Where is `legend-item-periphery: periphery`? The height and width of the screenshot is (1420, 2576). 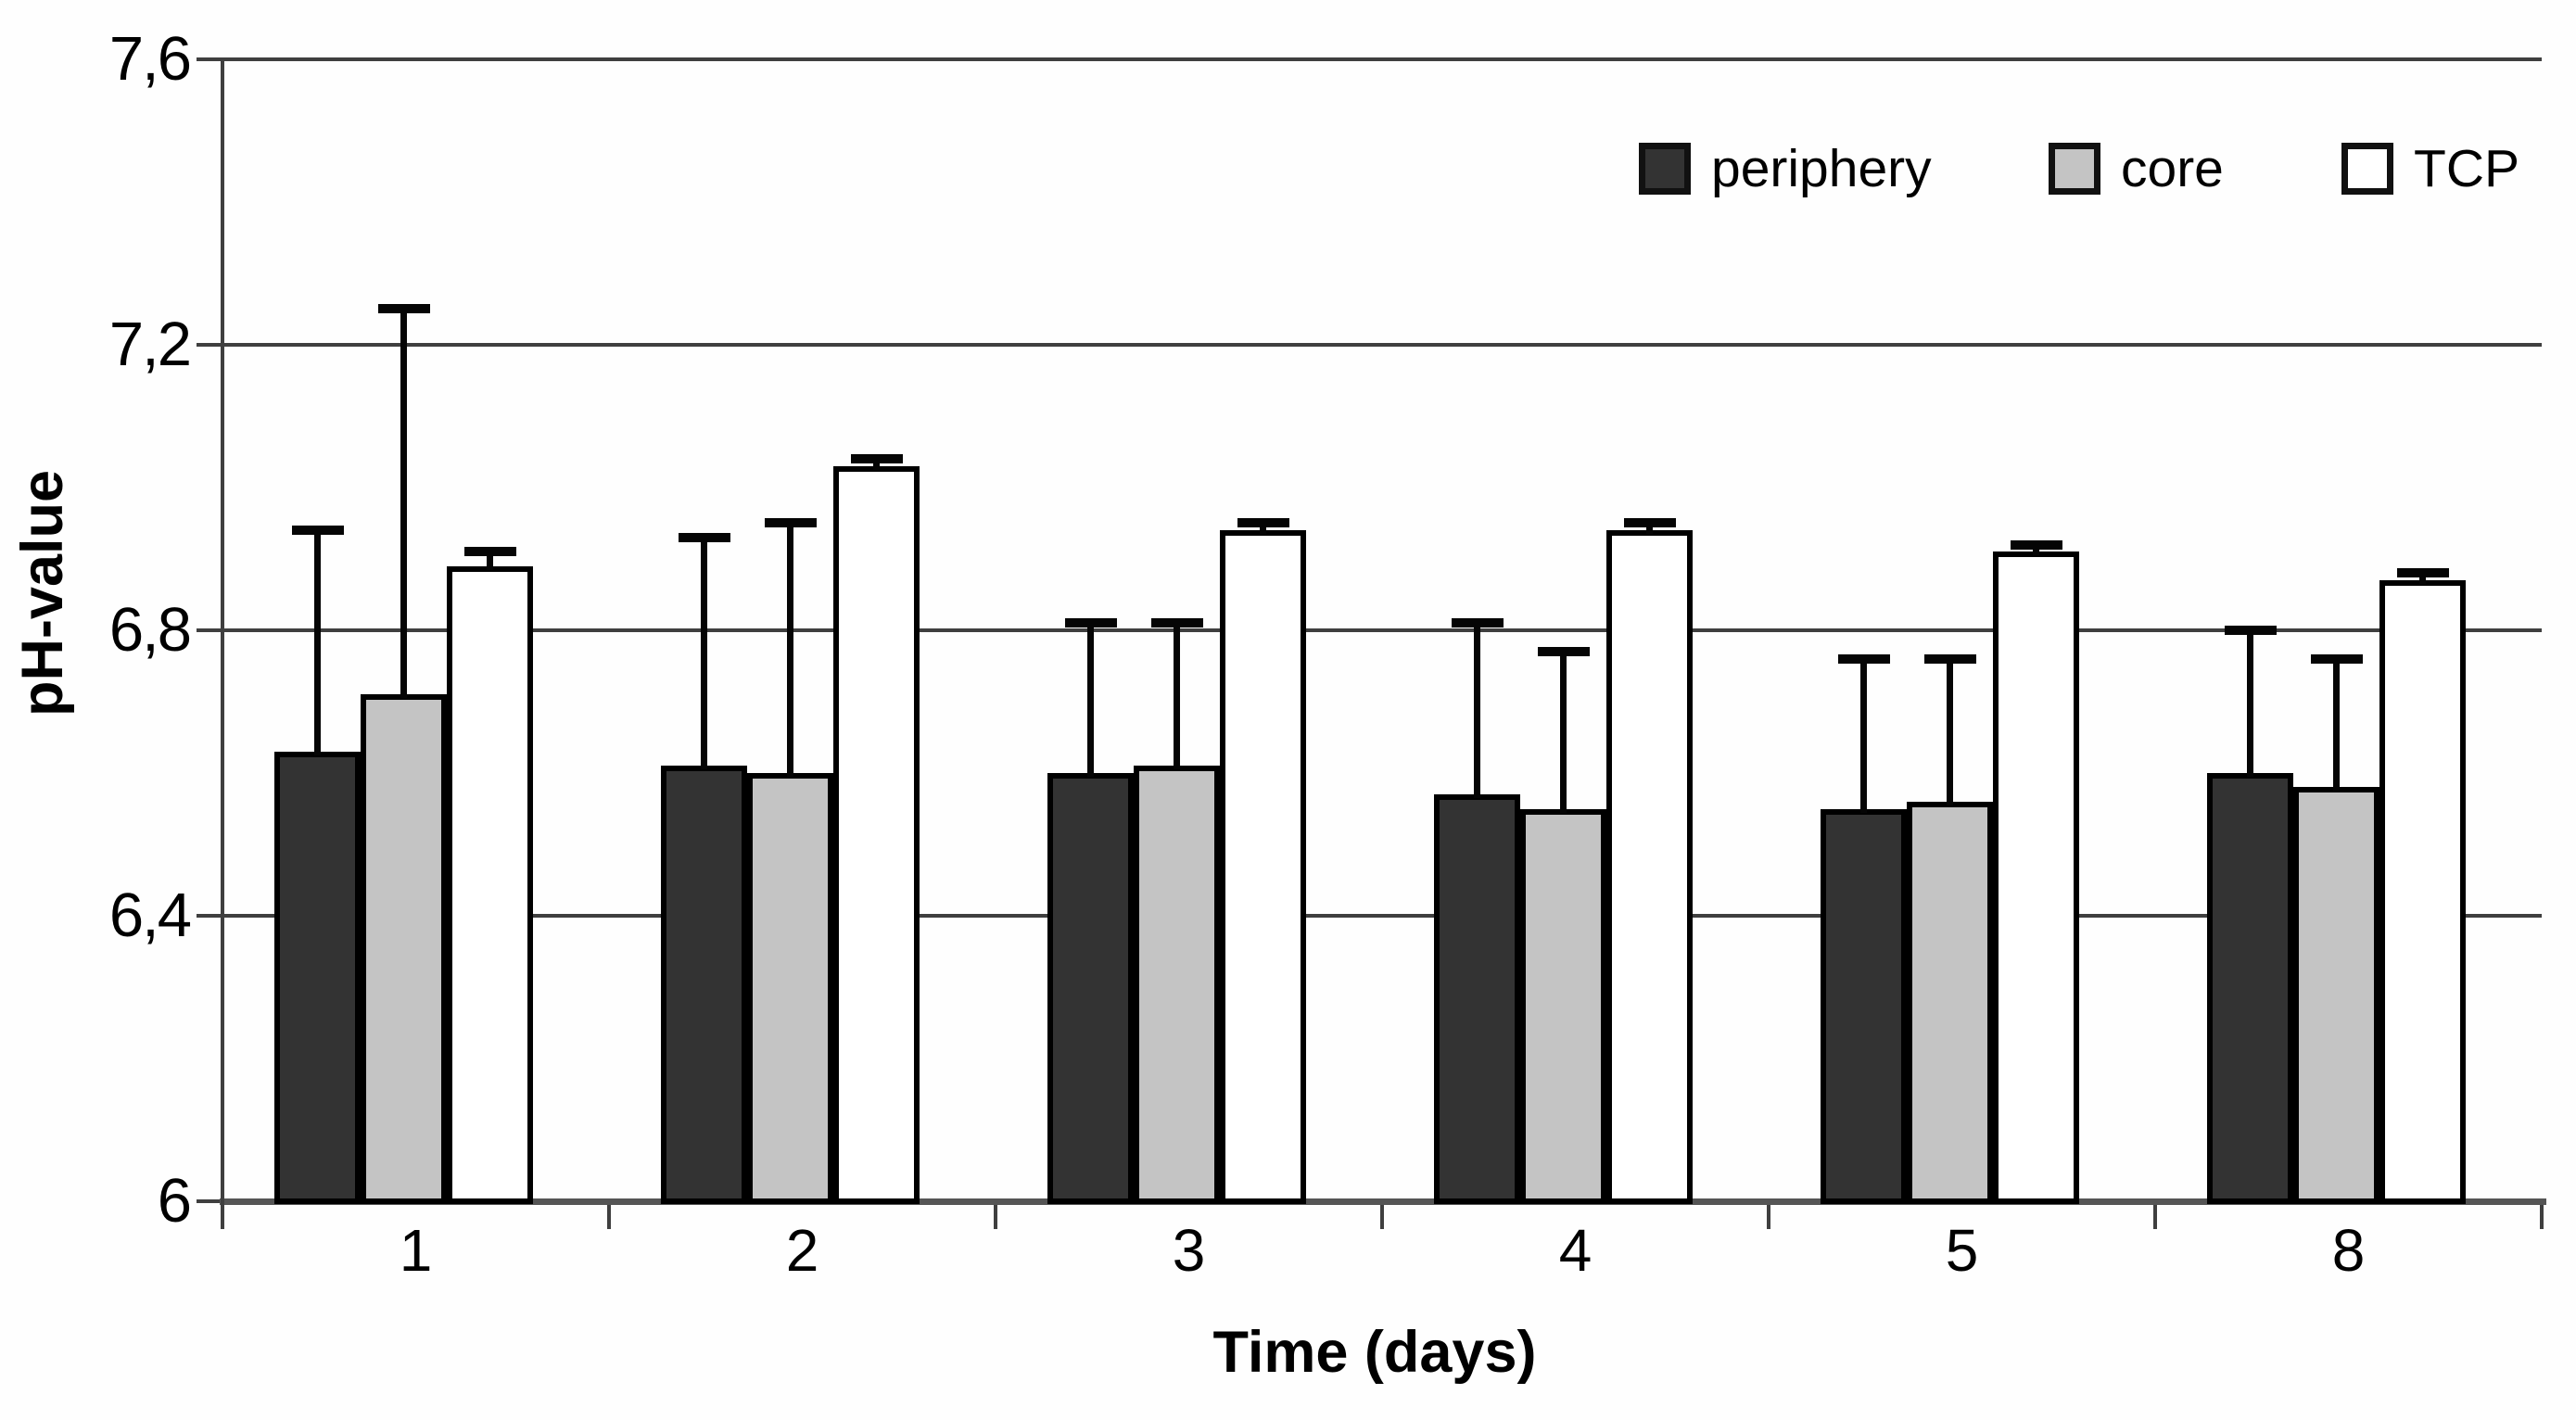 legend-item-periphery: periphery is located at coordinates (1785, 168).